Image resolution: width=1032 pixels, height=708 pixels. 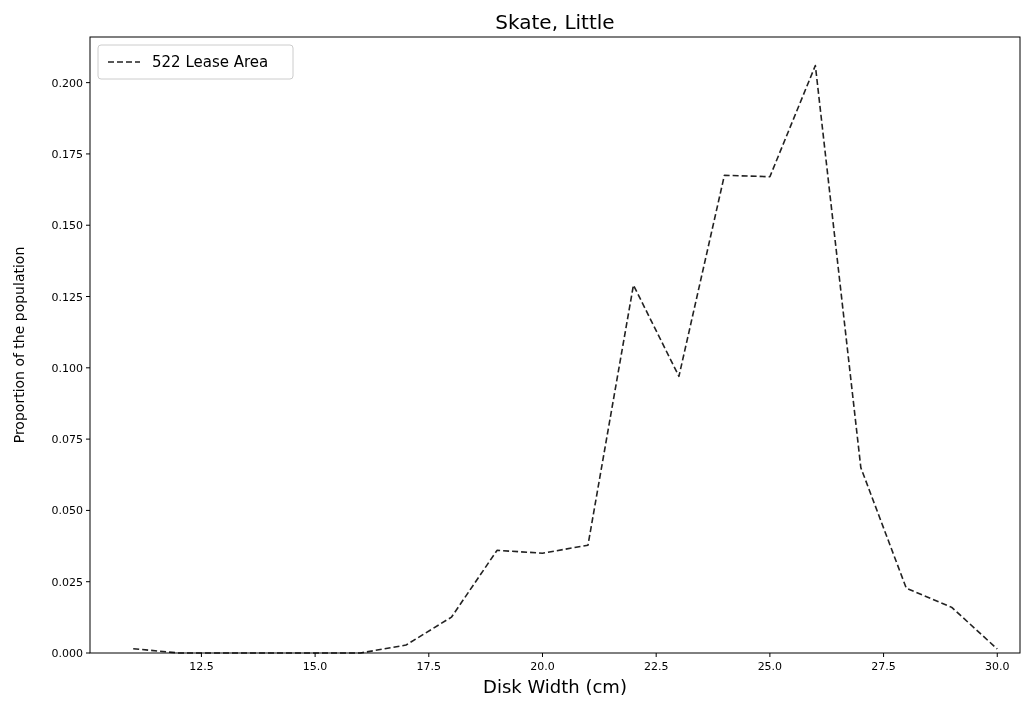 What do you see at coordinates (67, 226) in the screenshot?
I see `y-tick-label: 0.150` at bounding box center [67, 226].